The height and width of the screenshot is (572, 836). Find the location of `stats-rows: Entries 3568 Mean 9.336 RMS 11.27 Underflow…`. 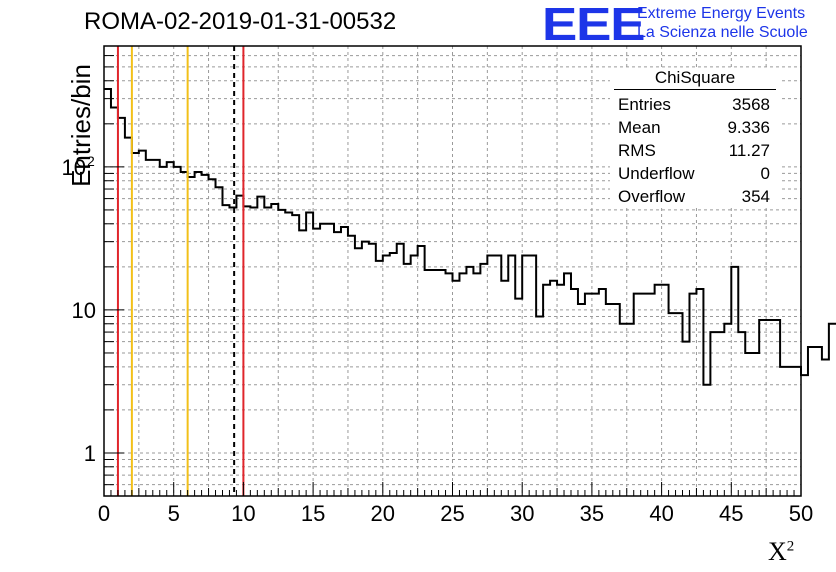

stats-rows: Entries 3568 Mean 9.336 RMS 11.27 Underflow… is located at coordinates (695, 150).